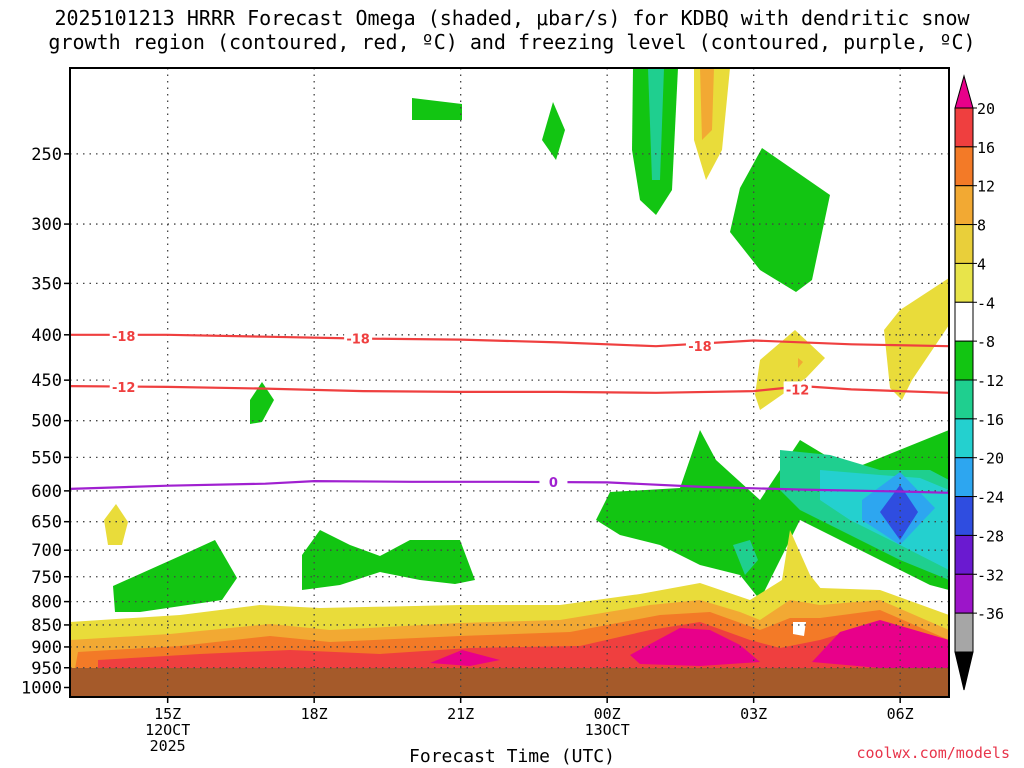 The height and width of the screenshot is (768, 1024). Describe the element at coordinates (46, 492) in the screenshot. I see `y-tick-label: 600` at that location.